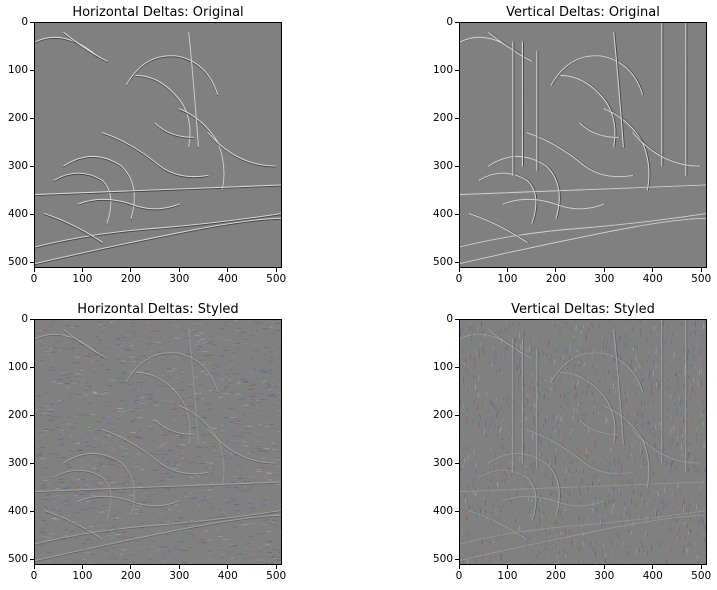 The height and width of the screenshot is (590, 717). I want to click on subplot-title: Vertical Deltas: Styled, so click(583, 309).